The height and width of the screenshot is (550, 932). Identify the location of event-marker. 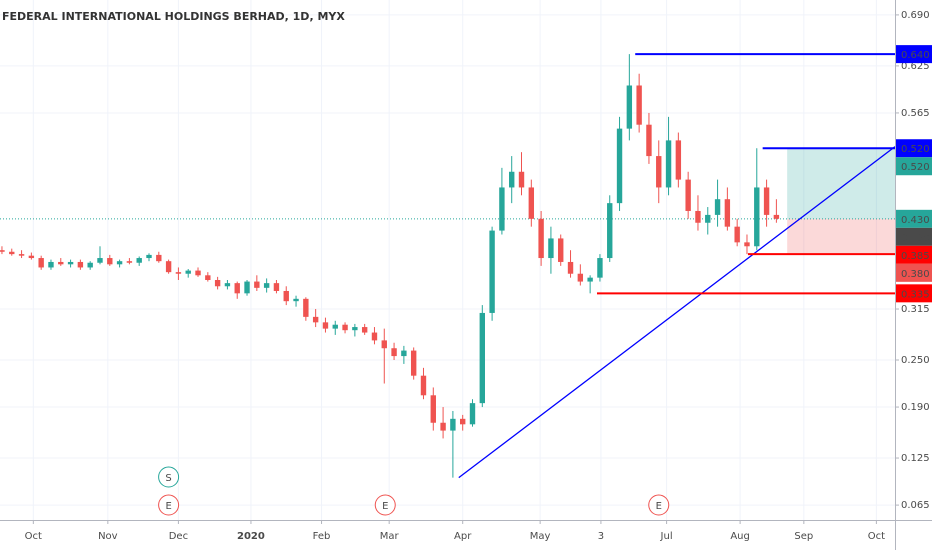
(169, 505).